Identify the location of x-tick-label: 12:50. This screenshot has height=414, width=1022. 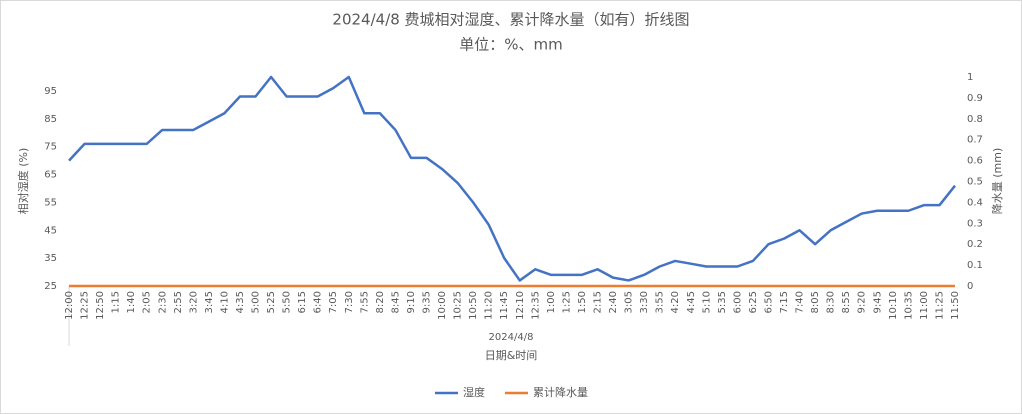
(100, 305).